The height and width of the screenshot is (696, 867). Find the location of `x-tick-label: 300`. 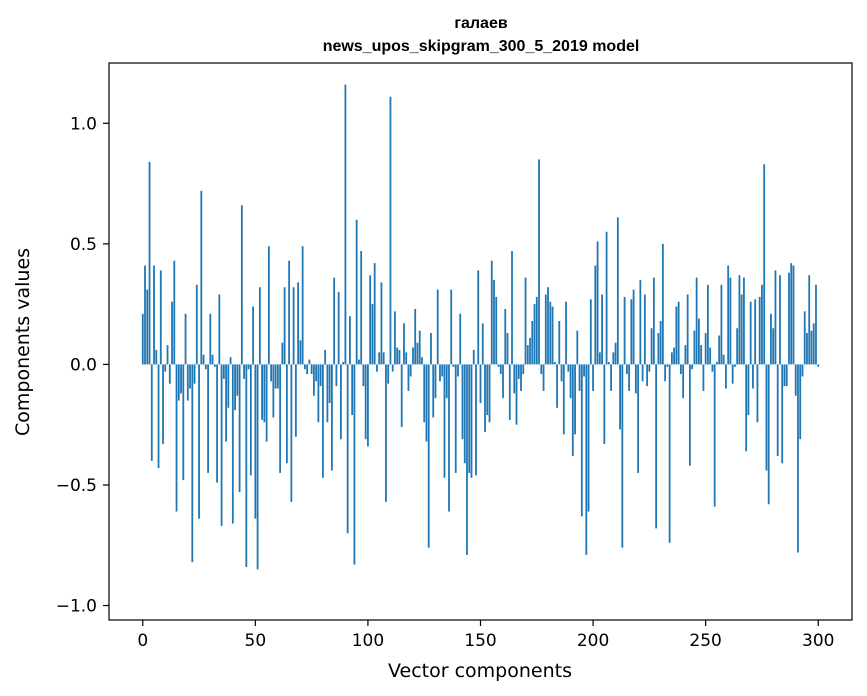

x-tick-label: 300 is located at coordinates (818, 641).